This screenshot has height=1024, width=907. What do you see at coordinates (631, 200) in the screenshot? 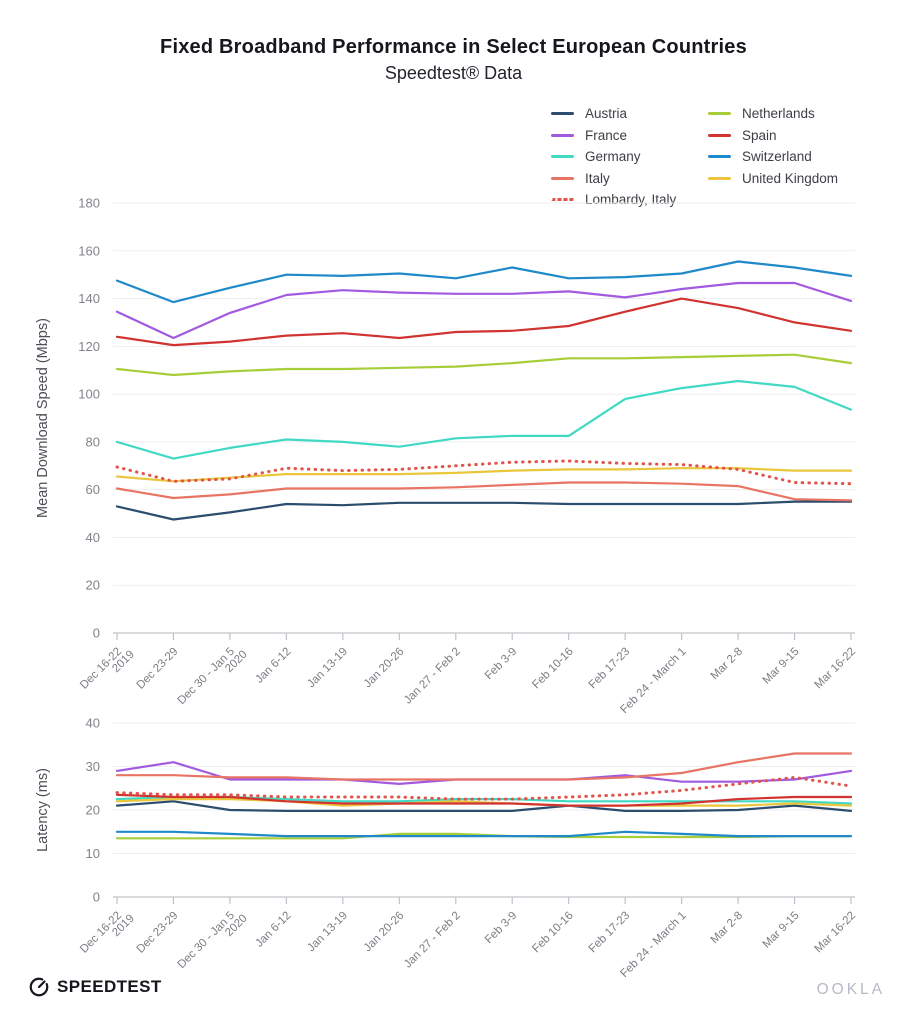
I see `legend-label-lombardy: Lombardy, Italy` at bounding box center [631, 200].